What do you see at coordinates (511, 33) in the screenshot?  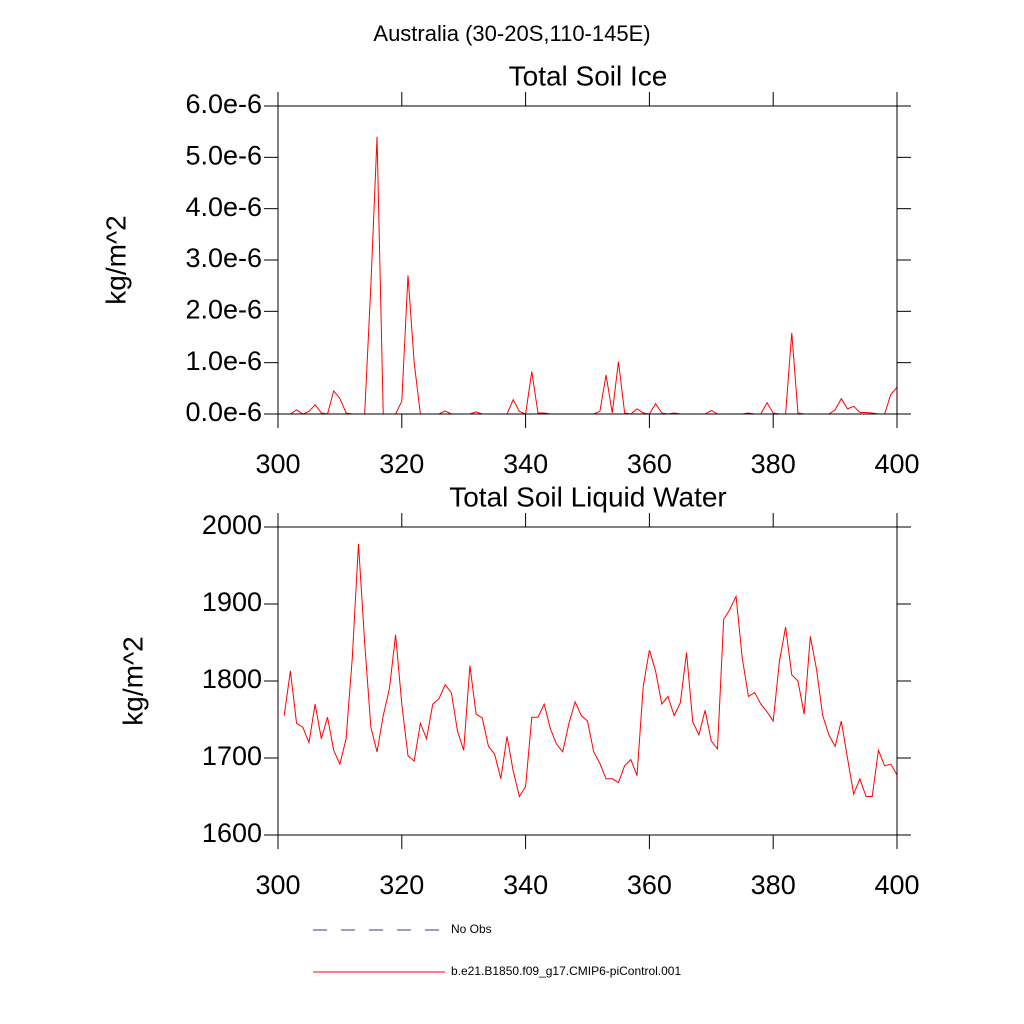 I see `figure-title: Australia (30-20S,110-145E)` at bounding box center [511, 33].